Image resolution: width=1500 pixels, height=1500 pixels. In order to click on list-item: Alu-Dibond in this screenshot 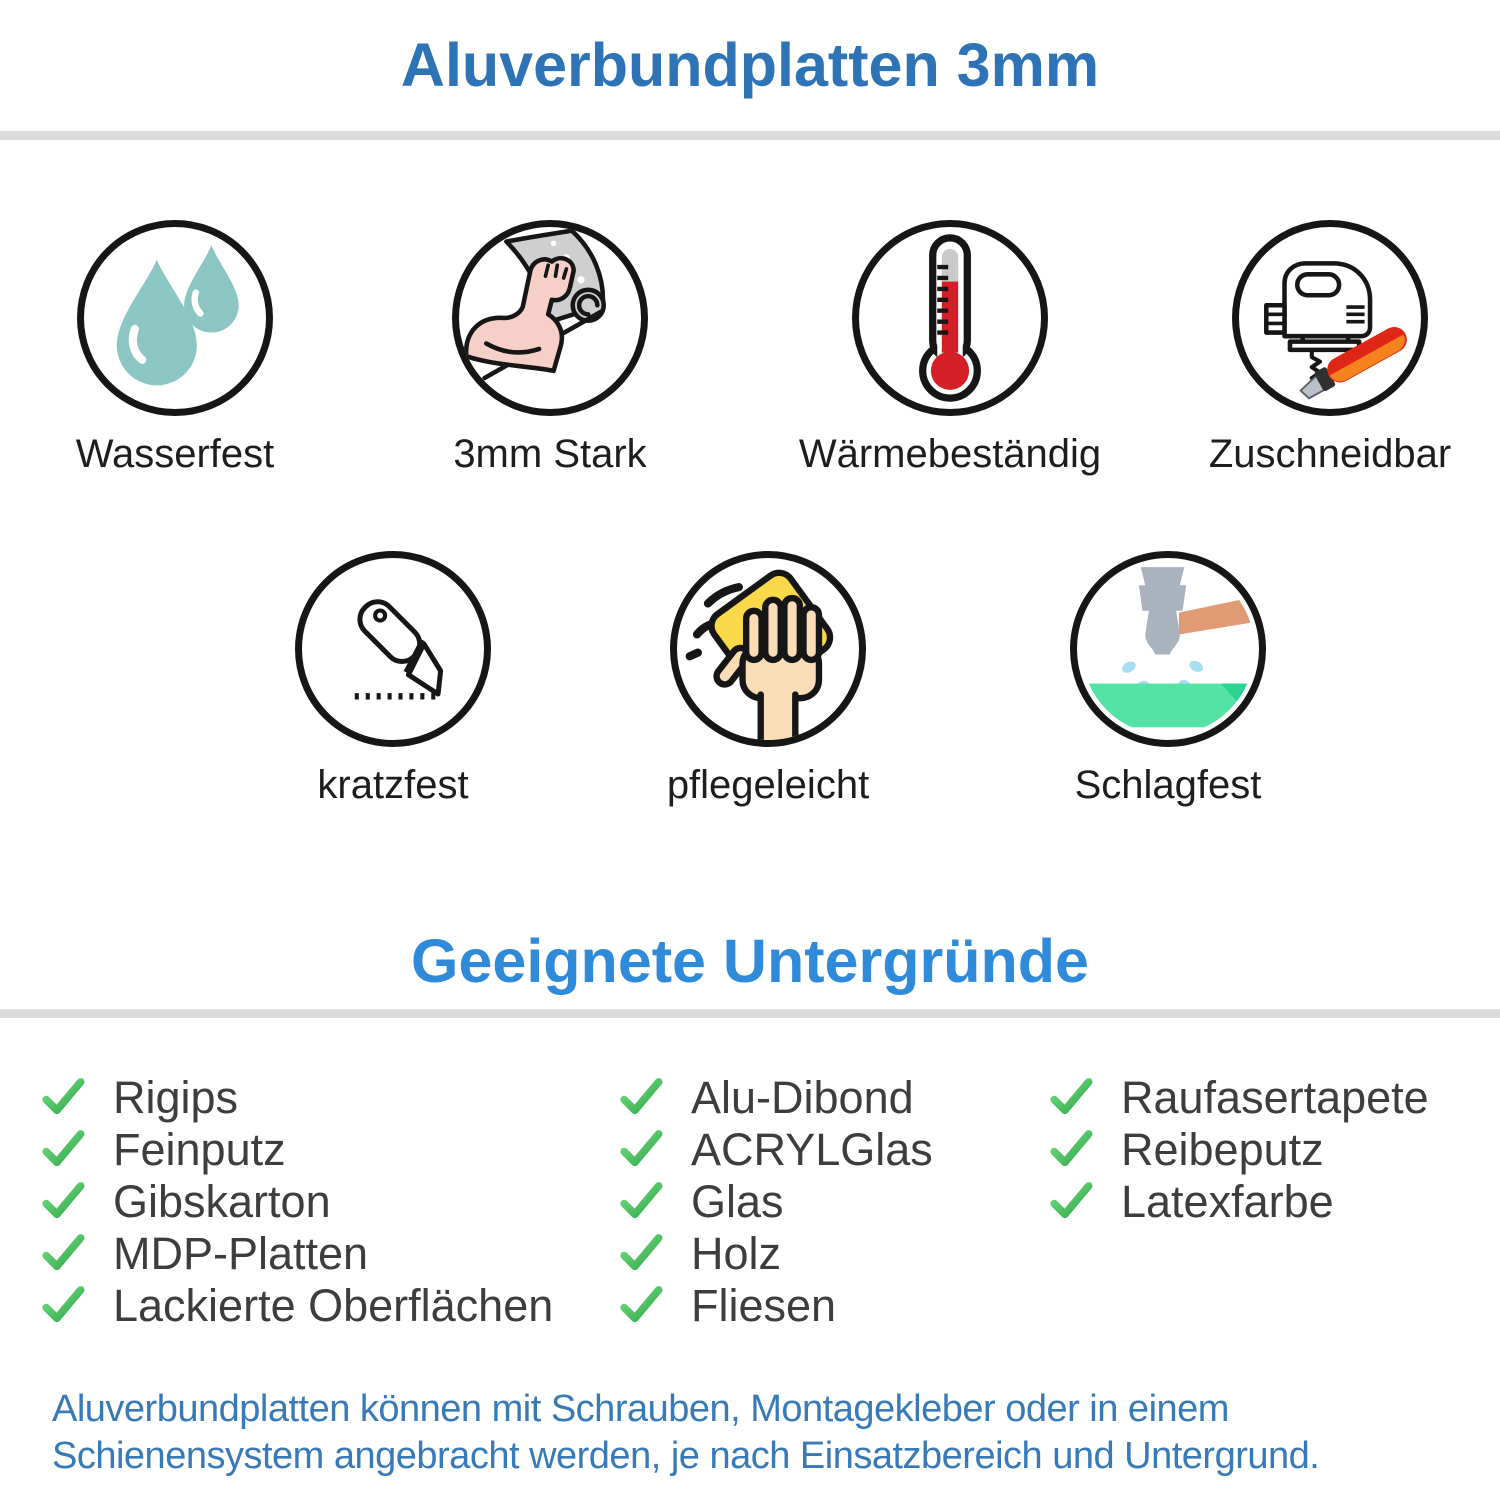, I will do `click(775, 1098)`.